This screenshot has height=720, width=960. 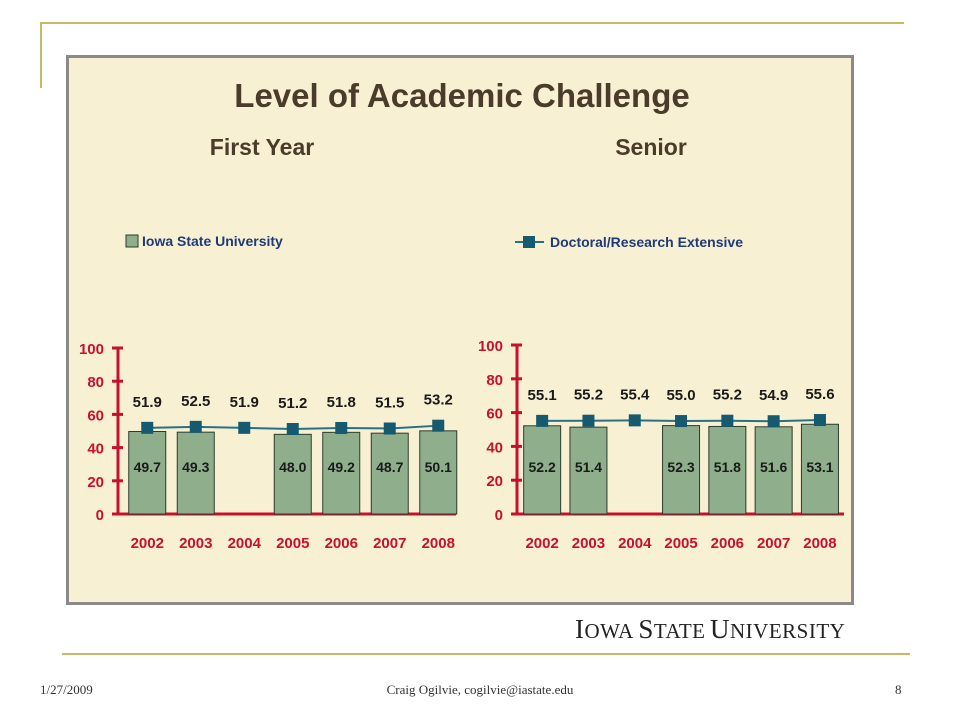 What do you see at coordinates (66, 689) in the screenshot?
I see `footer-date: 1/27/2009` at bounding box center [66, 689].